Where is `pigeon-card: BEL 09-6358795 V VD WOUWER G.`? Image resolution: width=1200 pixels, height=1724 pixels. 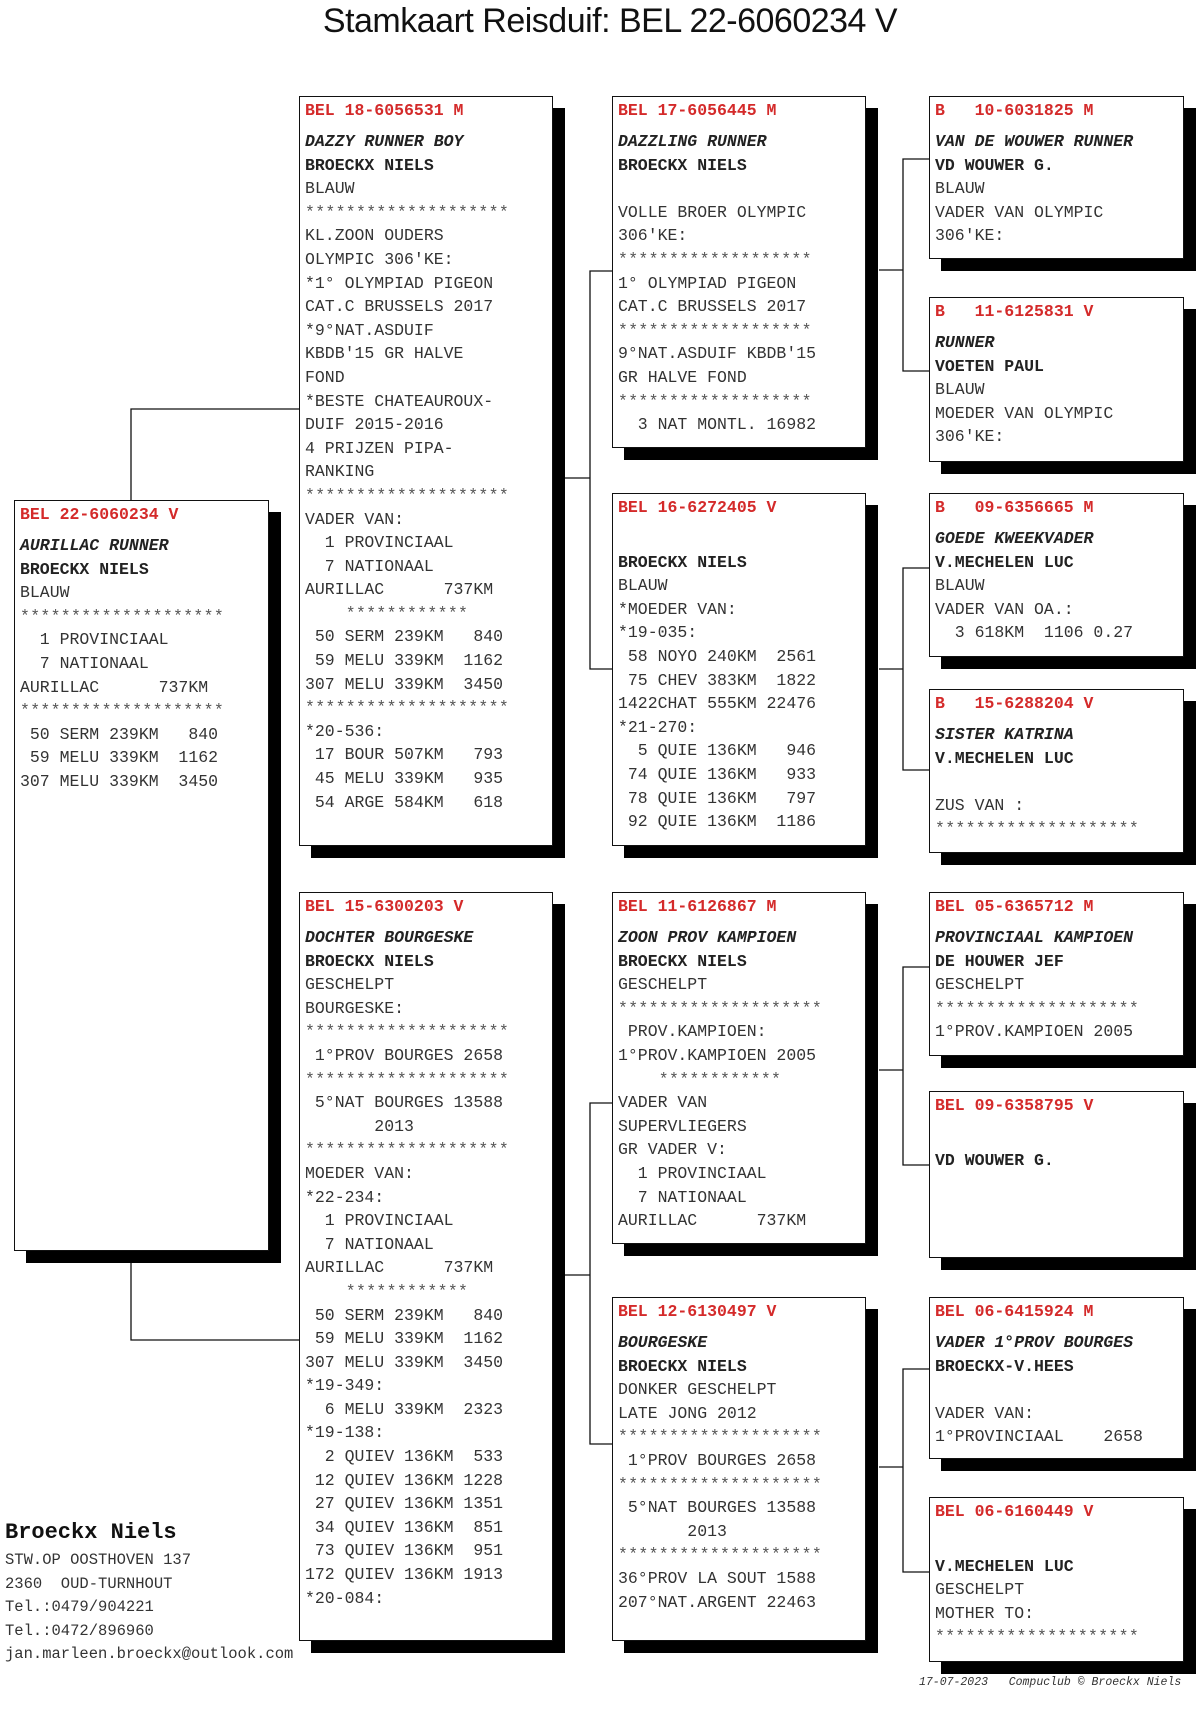 pigeon-card: BEL 09-6358795 V VD WOUWER G. is located at coordinates (1056, 1174).